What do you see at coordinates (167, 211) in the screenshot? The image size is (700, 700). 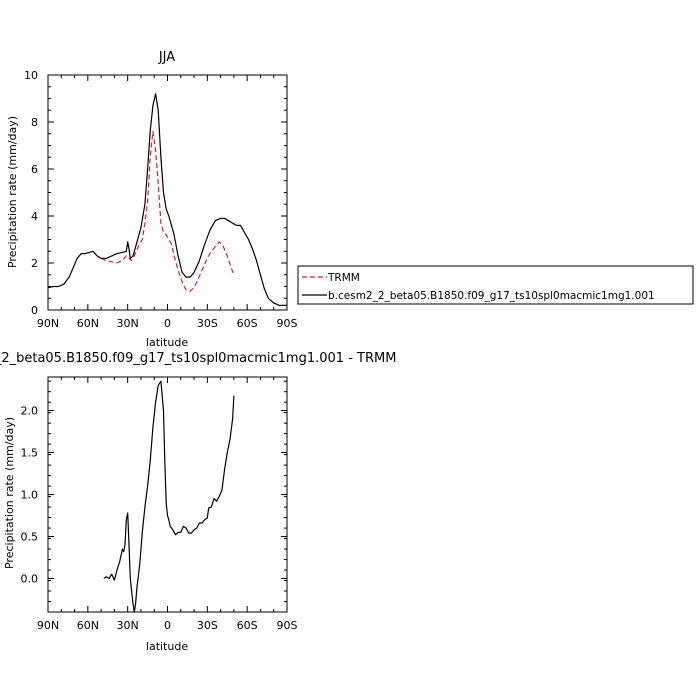 I see `series-line-trmm` at bounding box center [167, 211].